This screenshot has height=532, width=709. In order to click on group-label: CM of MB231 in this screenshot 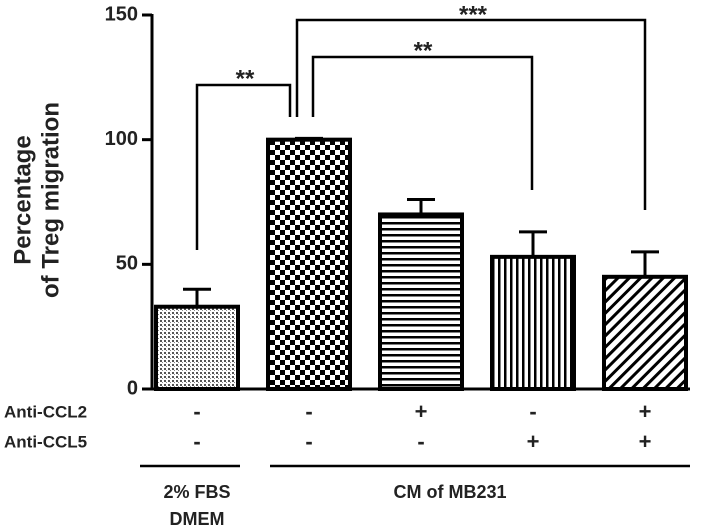, I will do `click(449, 492)`.